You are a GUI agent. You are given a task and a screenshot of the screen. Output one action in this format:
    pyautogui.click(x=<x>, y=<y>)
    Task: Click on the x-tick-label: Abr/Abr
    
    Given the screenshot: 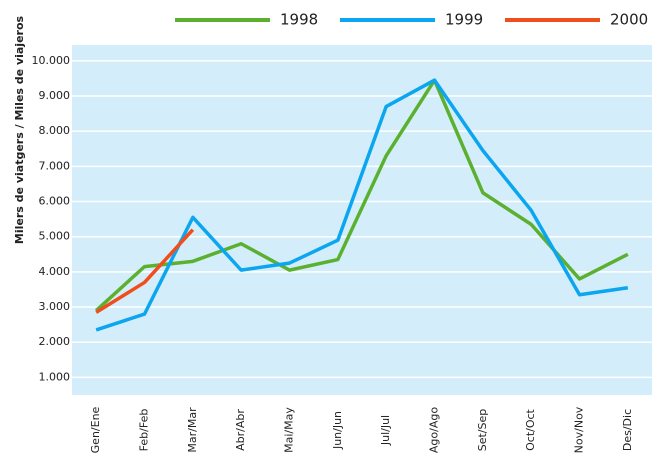 What is the action you would take?
    pyautogui.click(x=240, y=430)
    